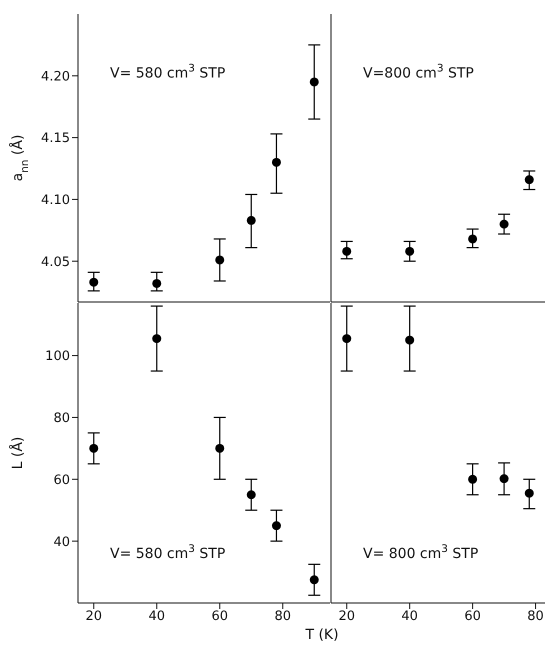 This screenshot has width=547, height=645. I want to click on y-tick-label: 4.15, so click(55, 138).